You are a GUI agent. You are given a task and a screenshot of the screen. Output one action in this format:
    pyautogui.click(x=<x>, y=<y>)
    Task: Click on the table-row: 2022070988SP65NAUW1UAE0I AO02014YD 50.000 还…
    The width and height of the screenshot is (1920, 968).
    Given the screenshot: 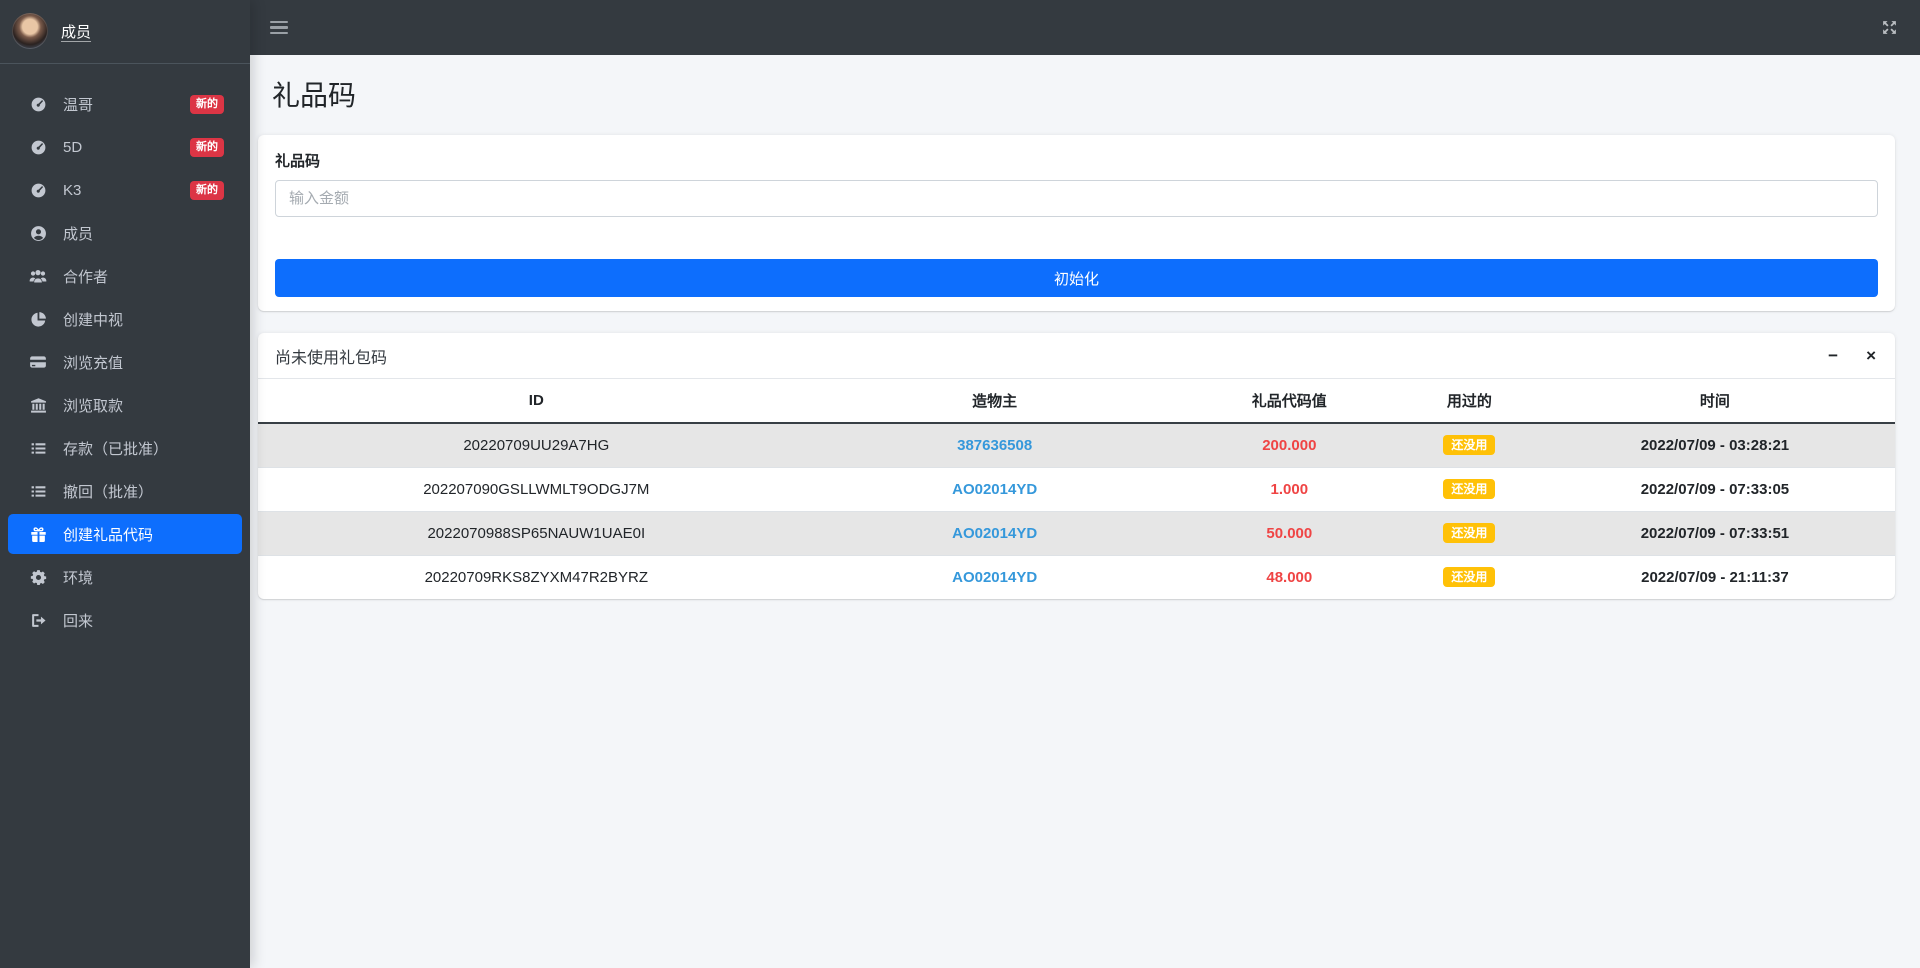 What is the action you would take?
    pyautogui.click(x=1076, y=532)
    